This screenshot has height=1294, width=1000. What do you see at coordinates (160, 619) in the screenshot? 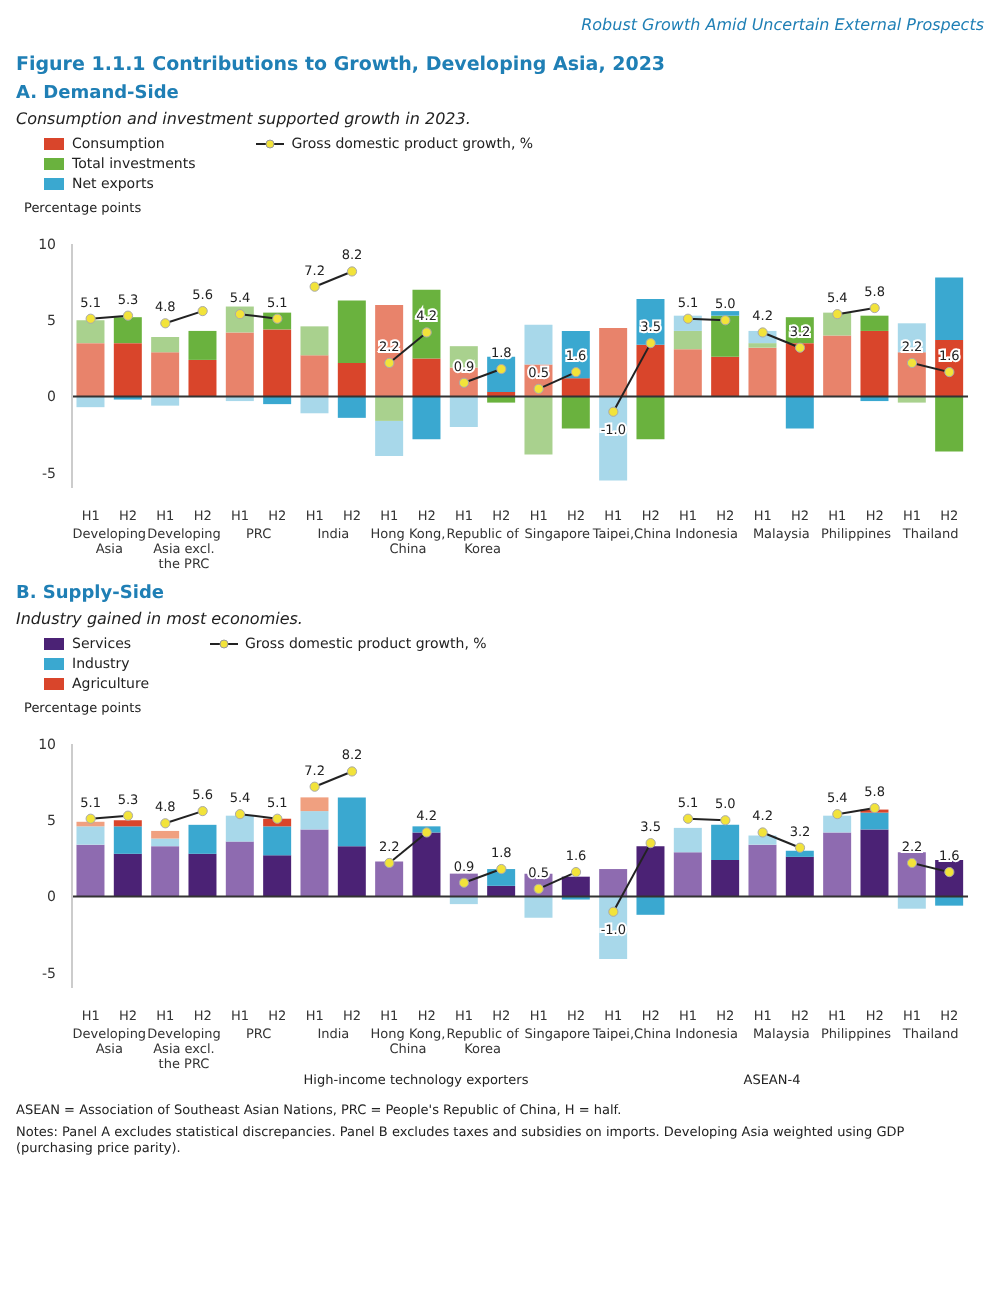
I see `chart-subtitle: Industry gained in most economies.` at bounding box center [160, 619].